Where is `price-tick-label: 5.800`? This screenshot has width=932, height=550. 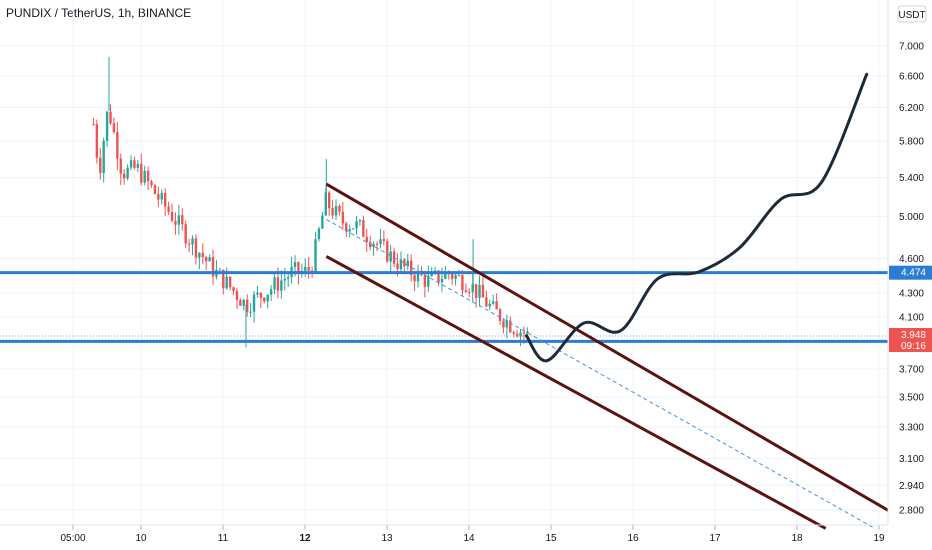 price-tick-label: 5.800 is located at coordinates (911, 142).